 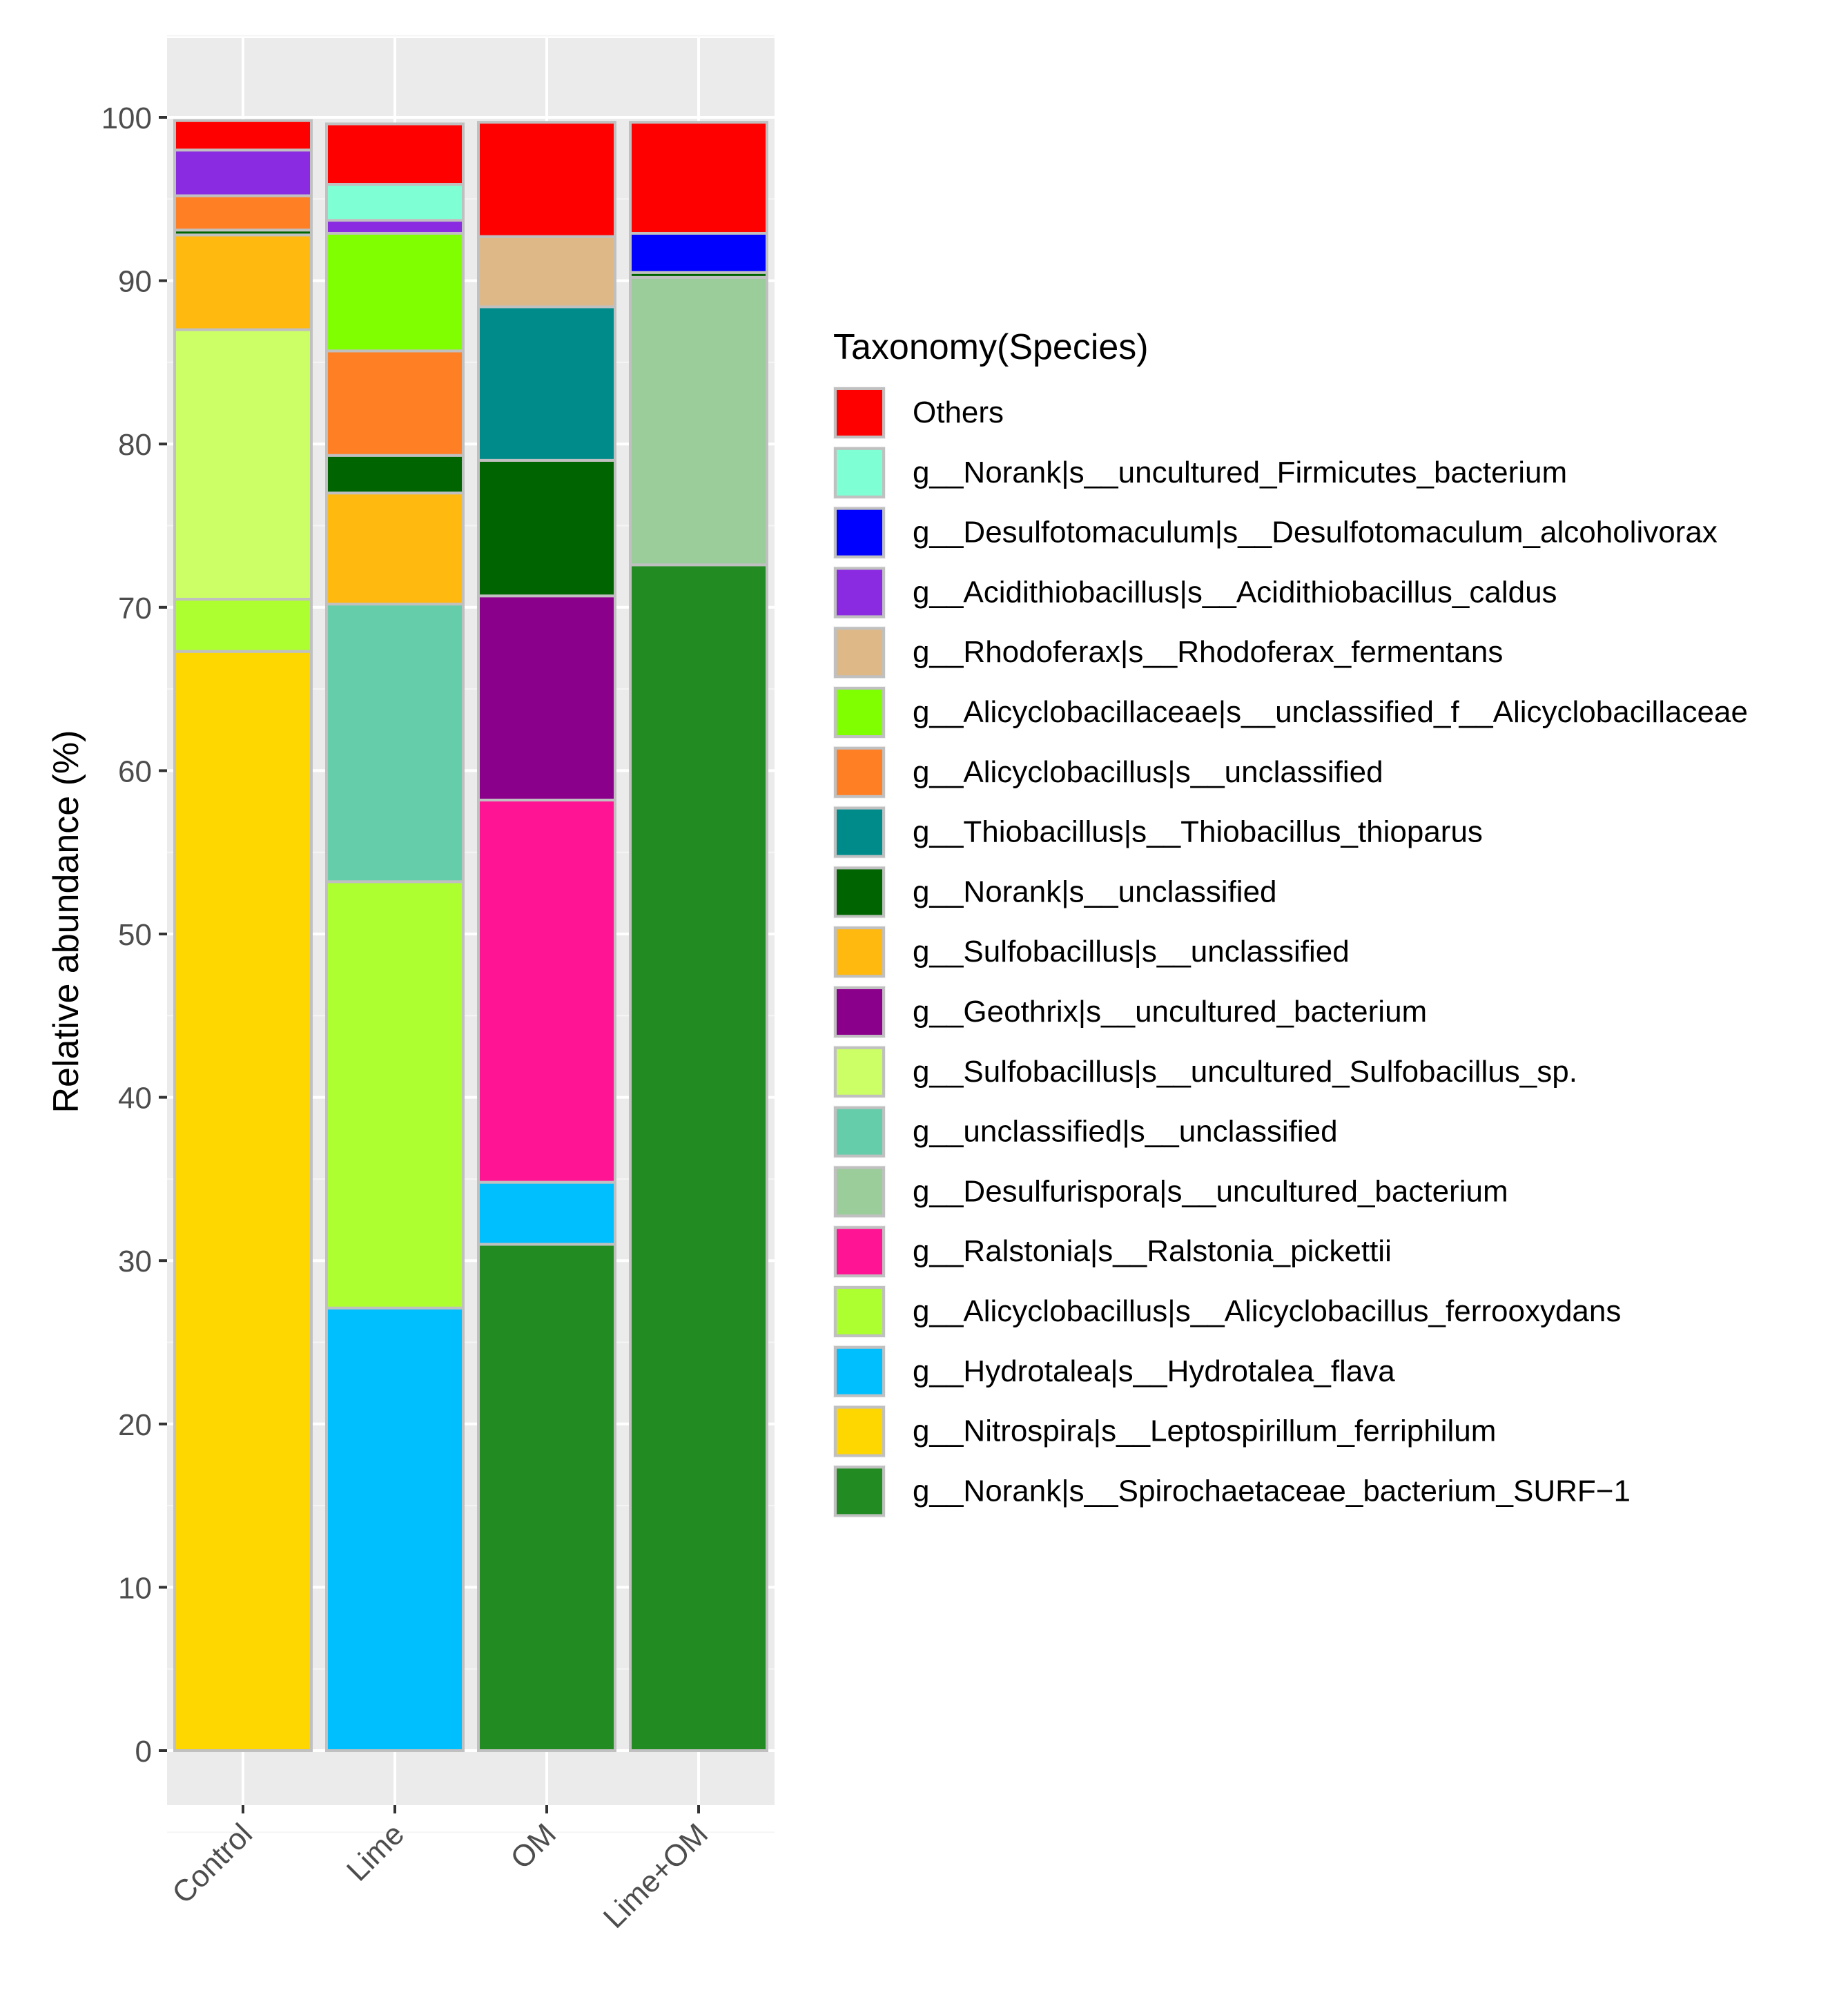 I want to click on y-axis-title: Relative abundance (%), so click(x=66, y=922).